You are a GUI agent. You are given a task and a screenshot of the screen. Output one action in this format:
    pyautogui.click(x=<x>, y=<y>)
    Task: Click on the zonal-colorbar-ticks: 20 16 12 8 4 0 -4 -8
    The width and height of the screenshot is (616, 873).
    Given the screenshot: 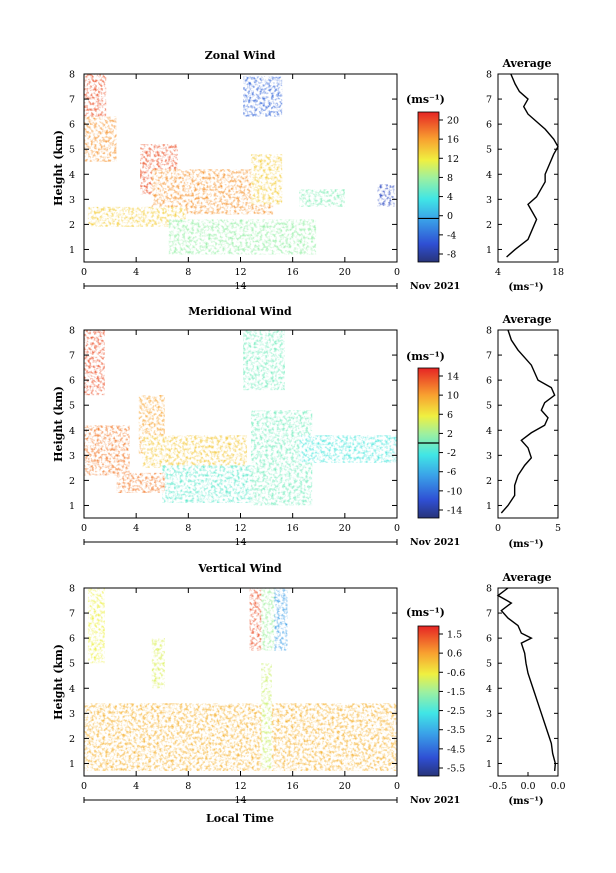 What is the action you would take?
    pyautogui.click(x=438, y=188)
    